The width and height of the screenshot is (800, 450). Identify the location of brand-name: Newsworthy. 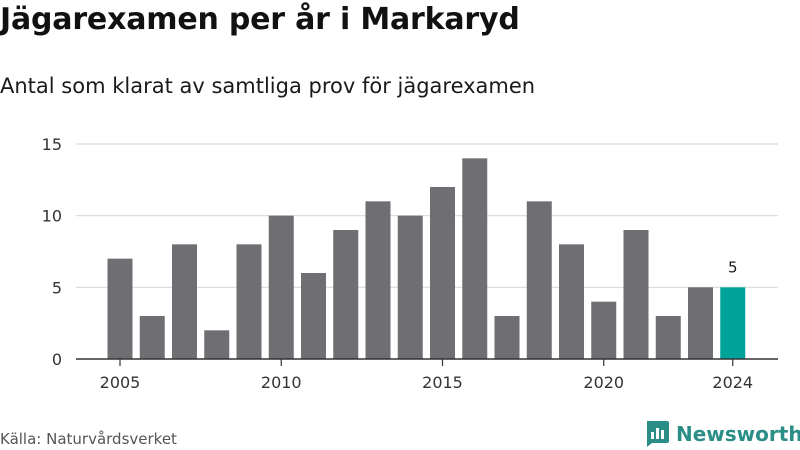
(738, 434).